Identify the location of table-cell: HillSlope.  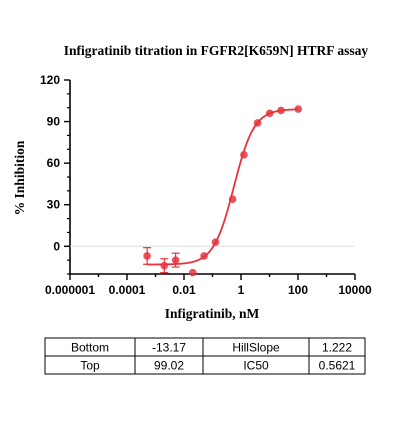
(256, 348).